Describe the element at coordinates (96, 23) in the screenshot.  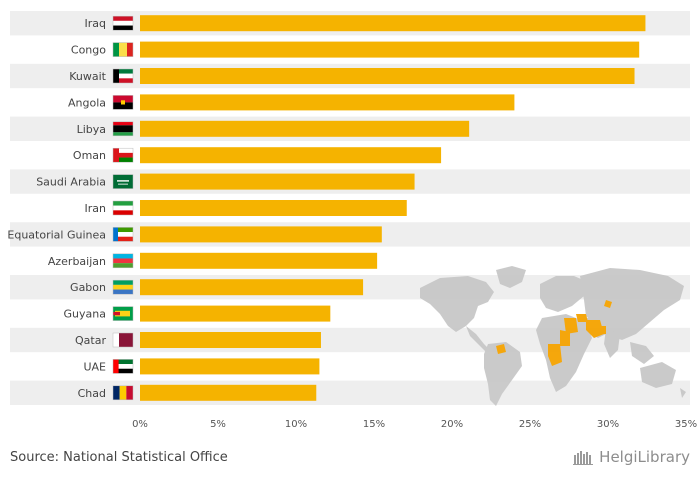
I see `category-label-iraq: Iraq` at that location.